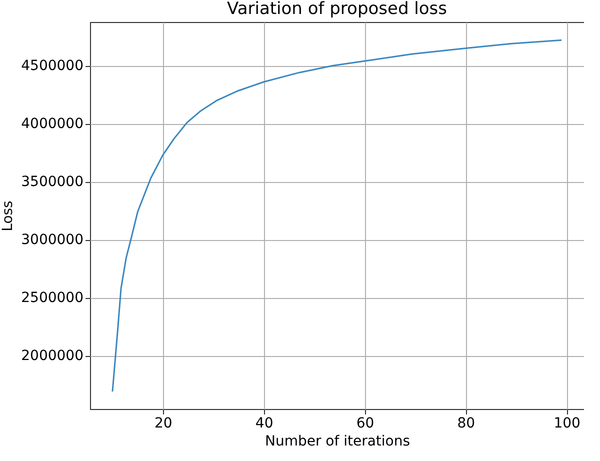 The image size is (600, 461). Describe the element at coordinates (163, 424) in the screenshot. I see `x-tick-label: 20` at that location.